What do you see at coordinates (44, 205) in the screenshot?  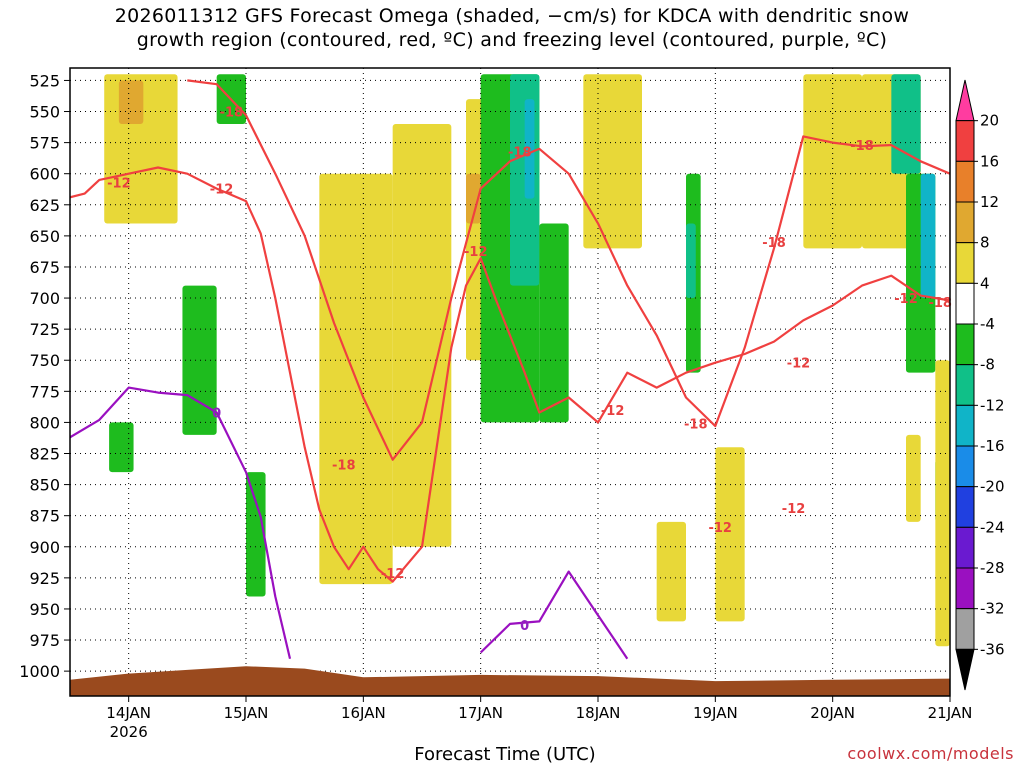 I see `y-tick-label-4: 625` at bounding box center [44, 205].